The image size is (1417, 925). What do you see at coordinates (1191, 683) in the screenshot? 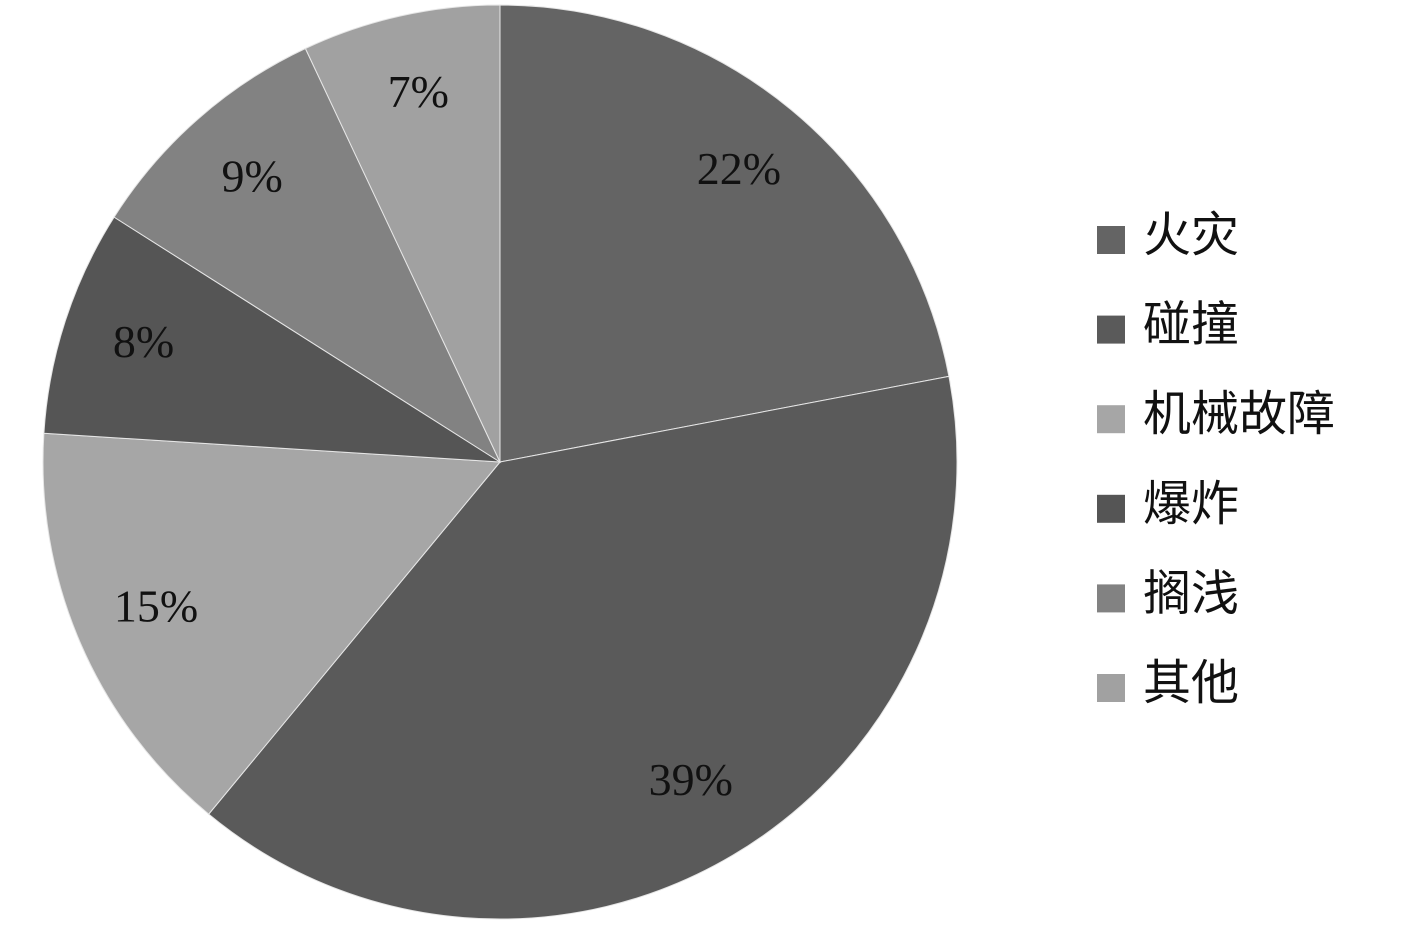
I see `legend-label: 其他` at bounding box center [1191, 683].